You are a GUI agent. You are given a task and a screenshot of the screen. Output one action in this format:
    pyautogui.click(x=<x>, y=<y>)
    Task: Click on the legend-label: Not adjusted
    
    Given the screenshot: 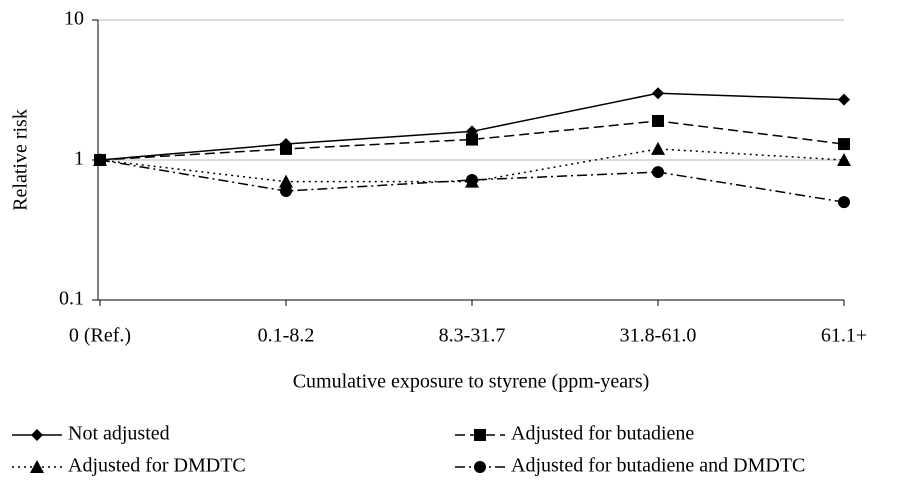 What is the action you would take?
    pyautogui.click(x=119, y=434)
    